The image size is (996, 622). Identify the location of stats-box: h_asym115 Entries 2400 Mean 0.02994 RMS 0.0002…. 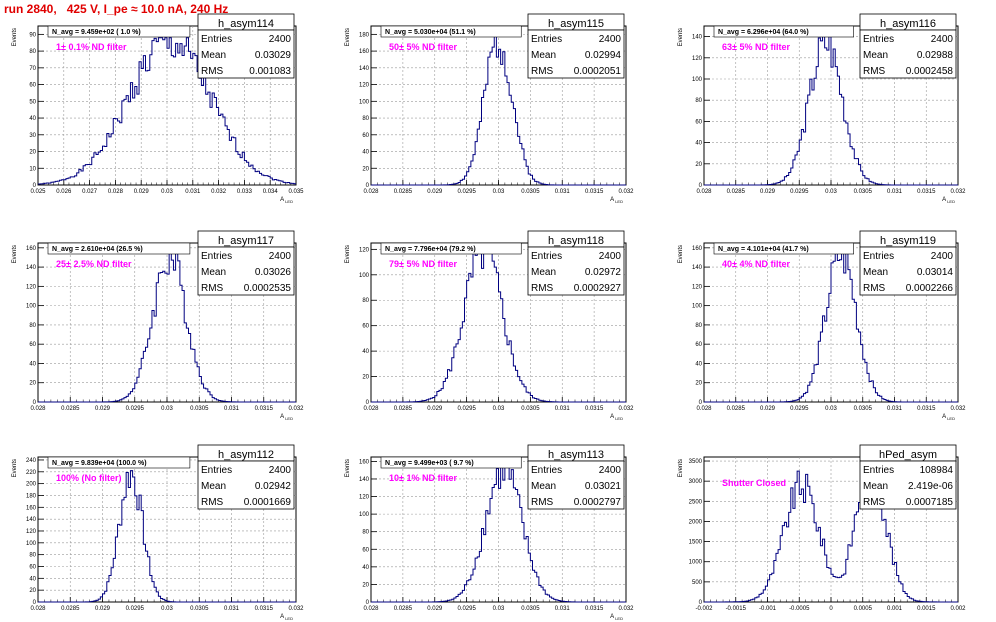
(576, 46).